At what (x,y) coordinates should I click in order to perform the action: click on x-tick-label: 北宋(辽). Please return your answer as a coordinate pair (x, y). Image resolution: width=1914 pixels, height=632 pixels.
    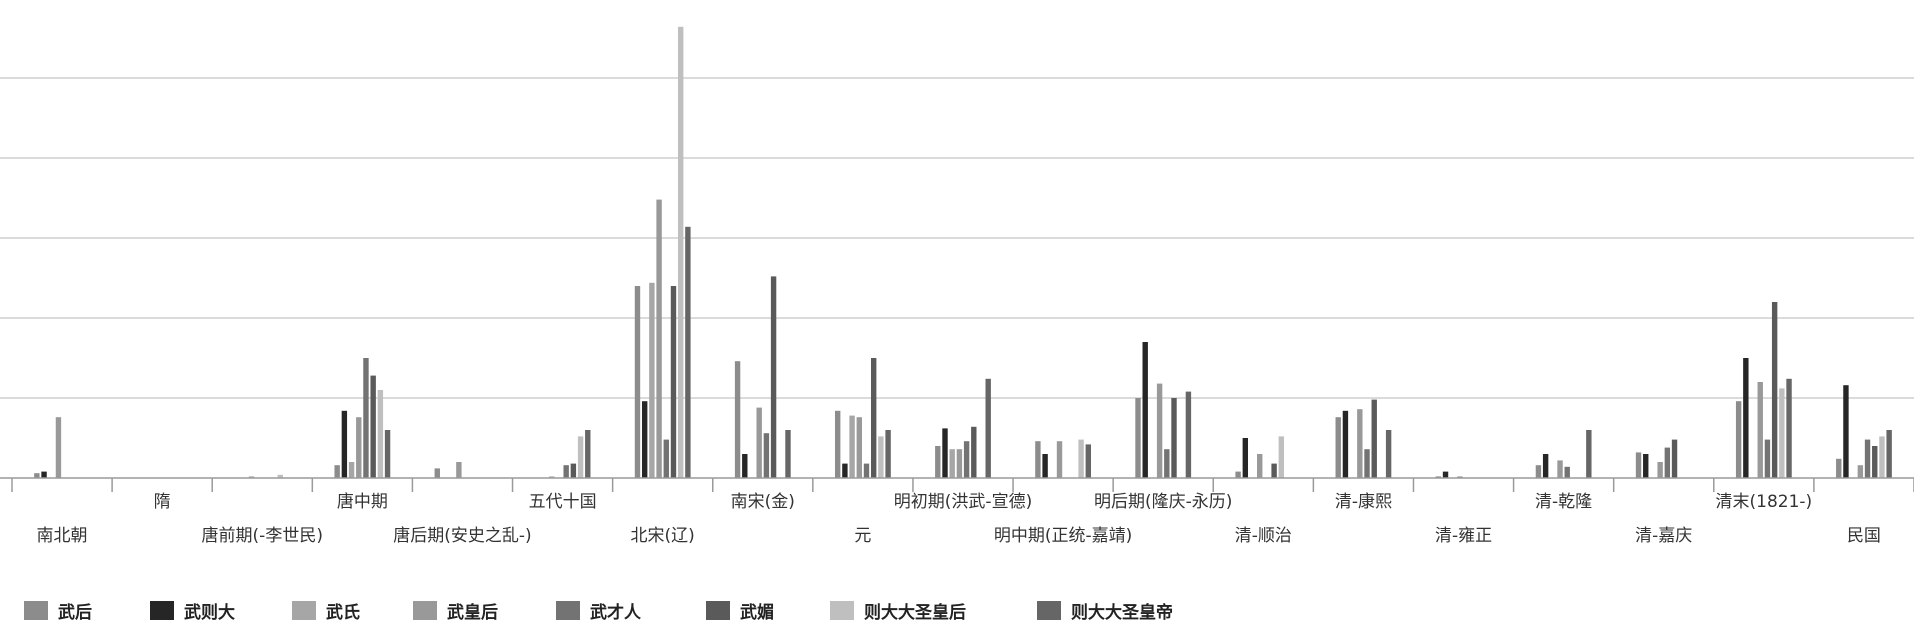
    Looking at the image, I should click on (663, 536).